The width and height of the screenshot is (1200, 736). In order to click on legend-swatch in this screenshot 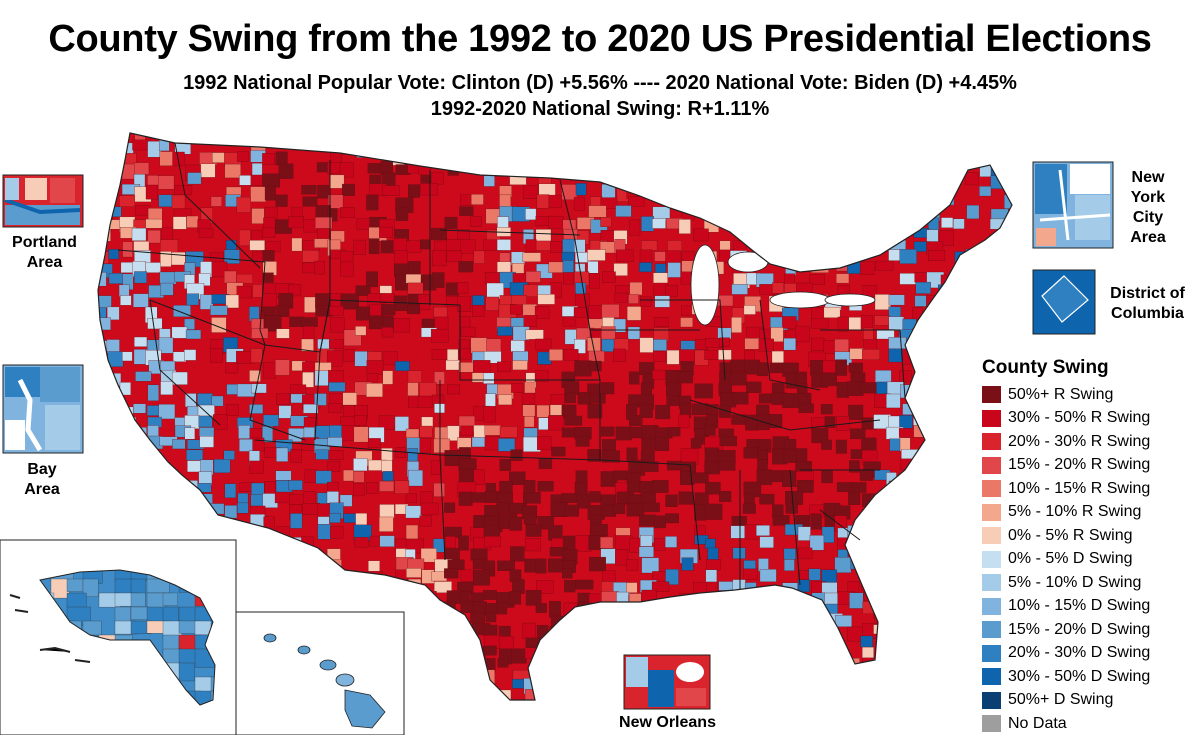, I will do `click(991, 630)`.